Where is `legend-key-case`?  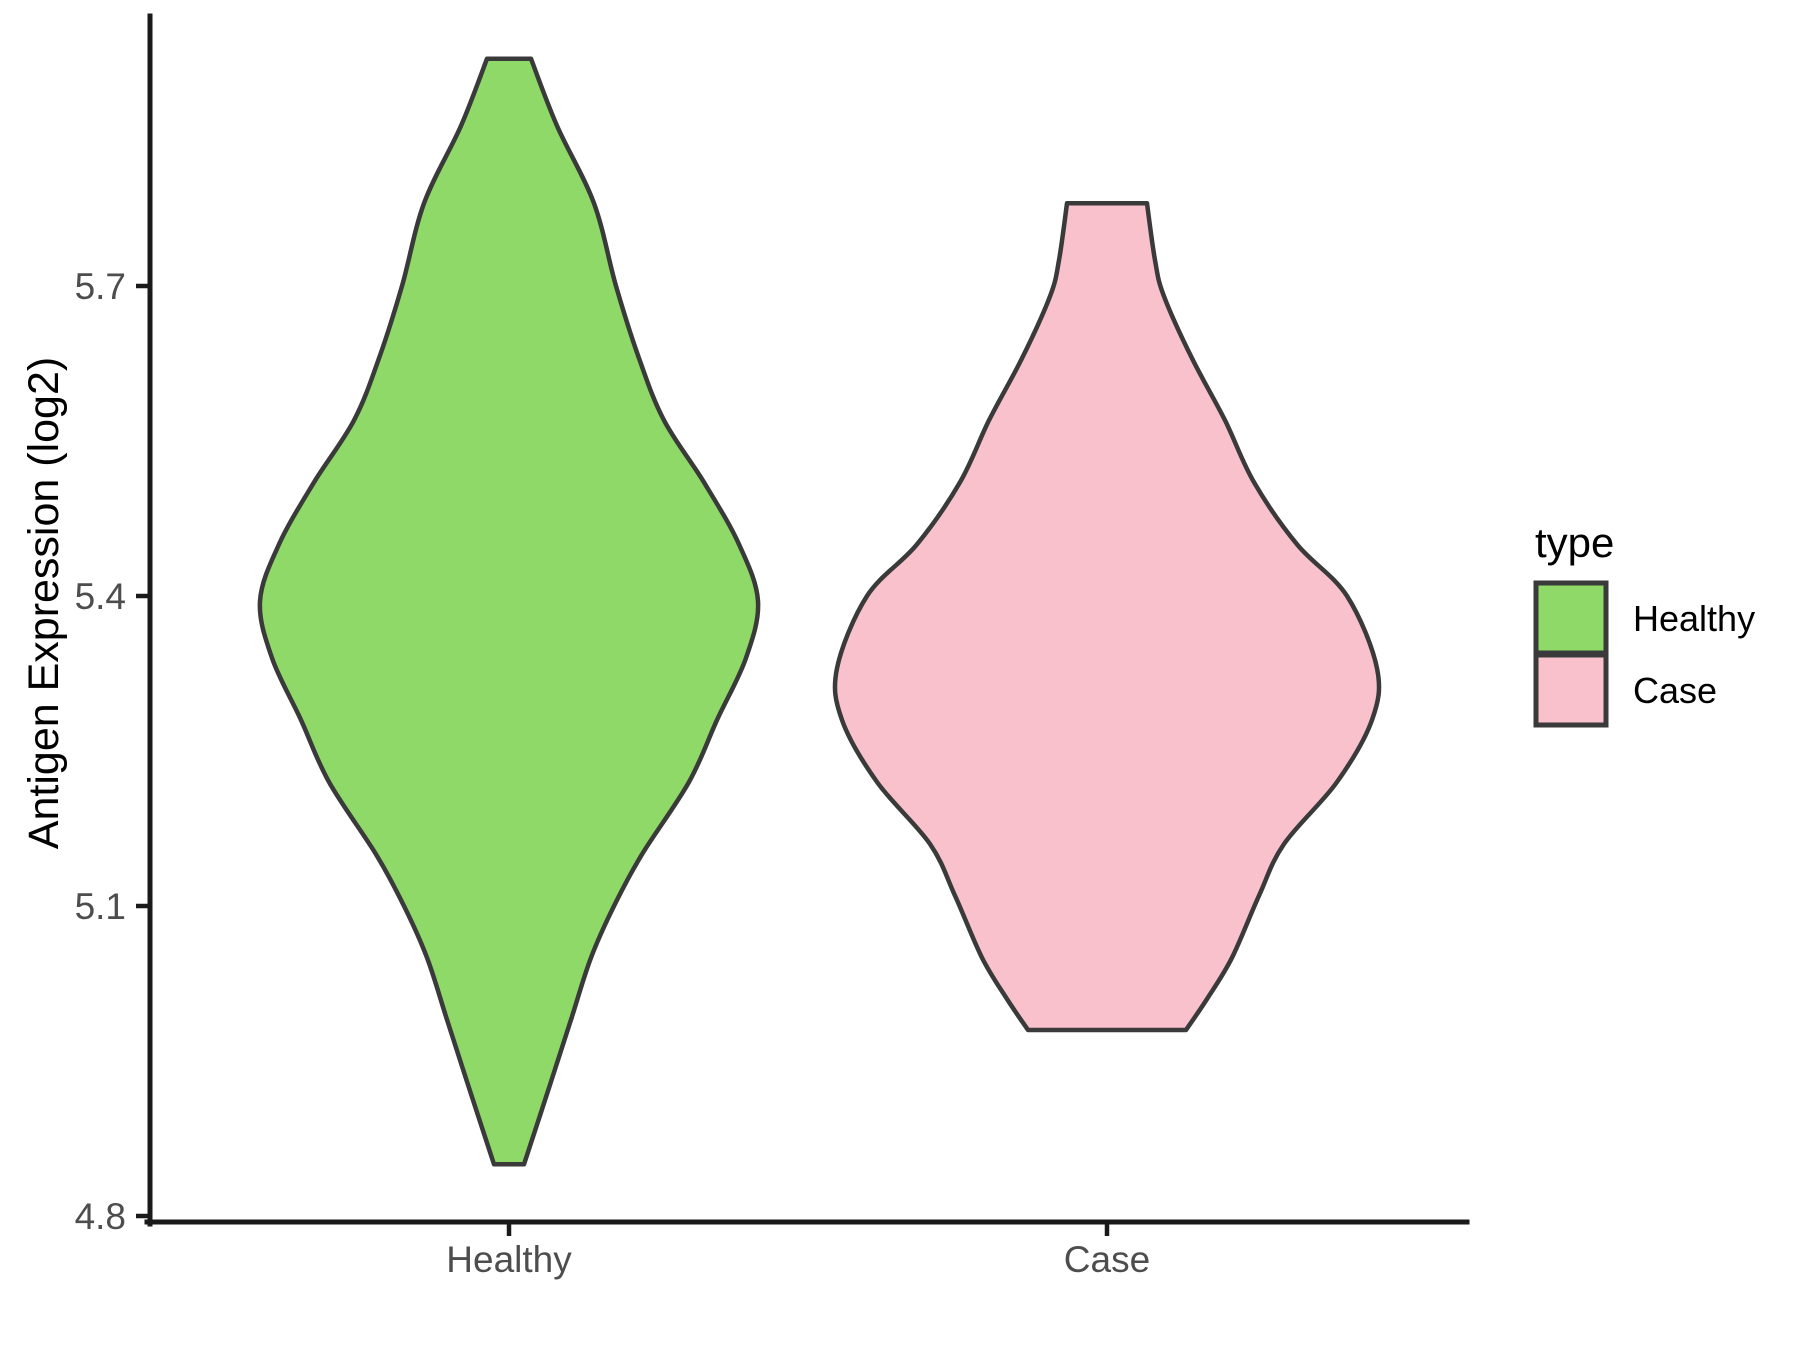 legend-key-case is located at coordinates (1571, 690).